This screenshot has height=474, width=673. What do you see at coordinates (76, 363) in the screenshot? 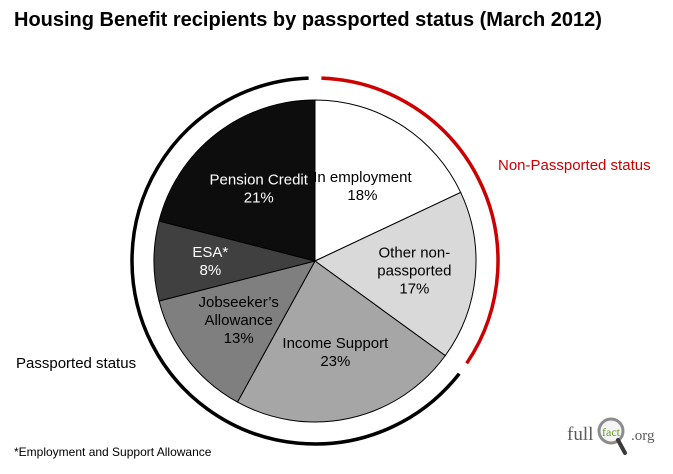
I see `passported-group-label: Passported status` at bounding box center [76, 363].